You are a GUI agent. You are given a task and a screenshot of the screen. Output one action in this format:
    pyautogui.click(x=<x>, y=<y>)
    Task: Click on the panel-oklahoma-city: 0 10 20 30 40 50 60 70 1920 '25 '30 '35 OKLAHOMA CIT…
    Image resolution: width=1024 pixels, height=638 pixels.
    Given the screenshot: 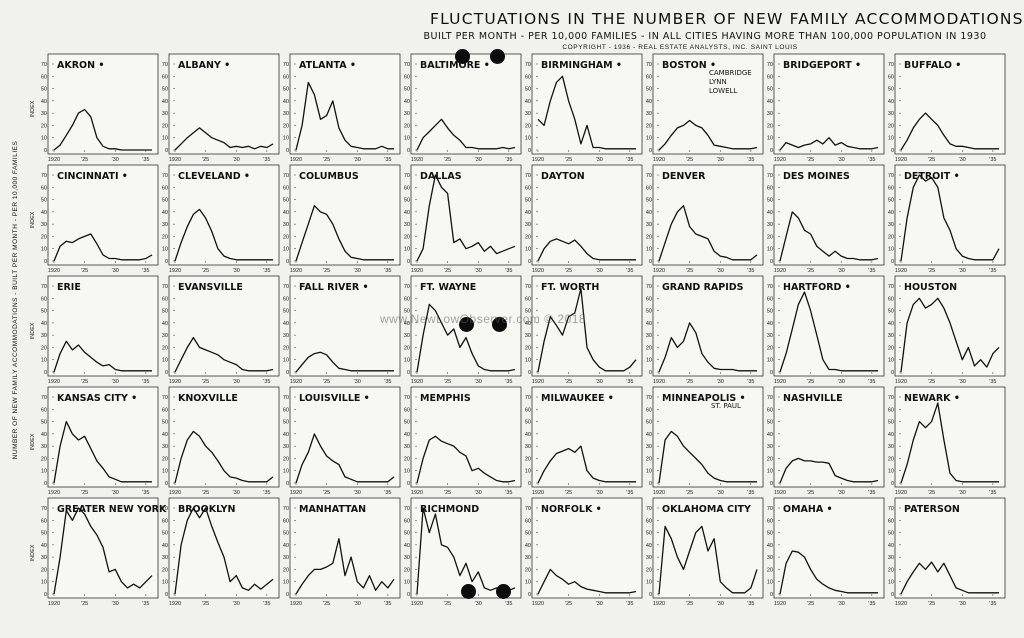 What is the action you would take?
    pyautogui.click(x=705, y=552)
    